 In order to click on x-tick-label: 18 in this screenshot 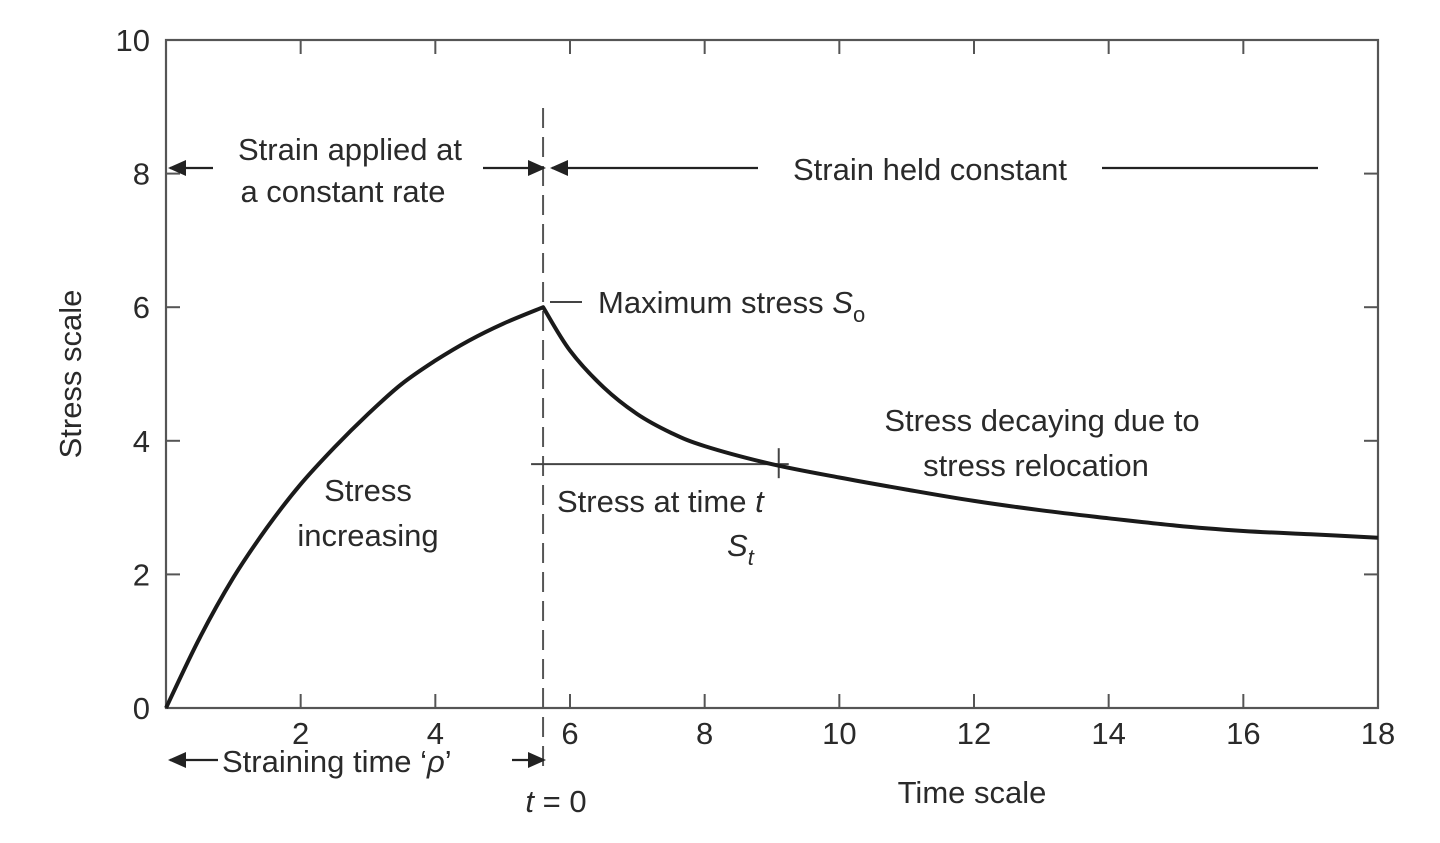, I will do `click(1378, 733)`.